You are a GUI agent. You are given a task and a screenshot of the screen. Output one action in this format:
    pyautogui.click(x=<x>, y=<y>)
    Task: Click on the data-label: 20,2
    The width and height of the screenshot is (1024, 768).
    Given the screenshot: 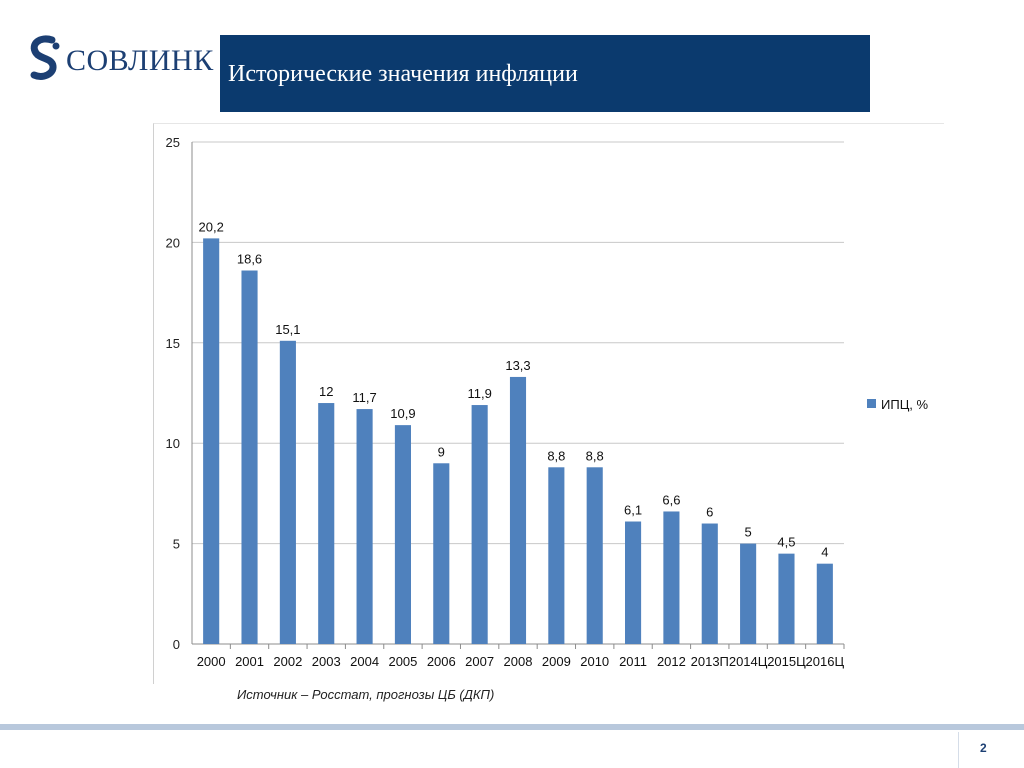 What is the action you would take?
    pyautogui.click(x=211, y=226)
    